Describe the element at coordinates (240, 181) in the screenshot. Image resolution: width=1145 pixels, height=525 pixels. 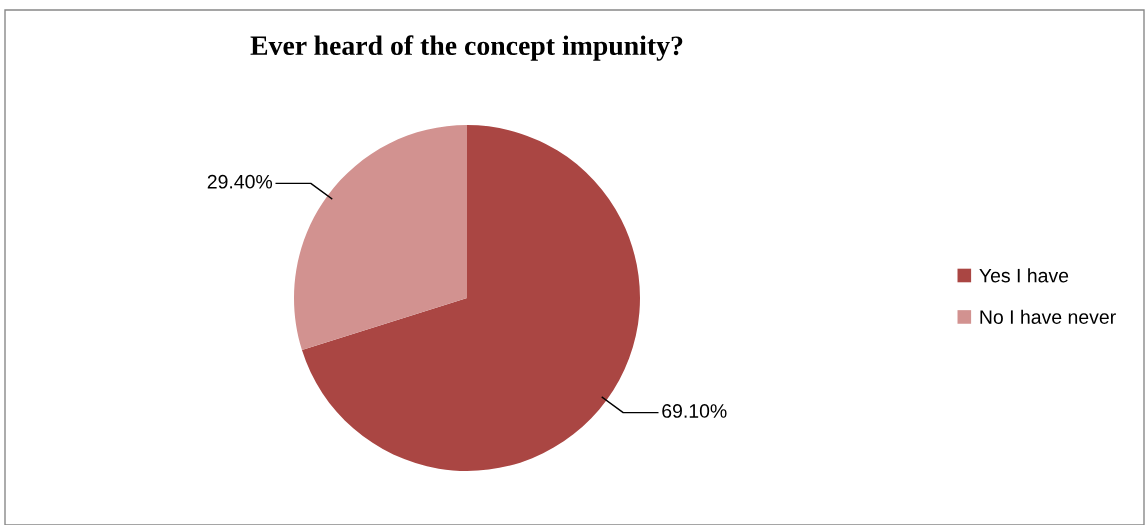
I see `data-label: 29.40%` at that location.